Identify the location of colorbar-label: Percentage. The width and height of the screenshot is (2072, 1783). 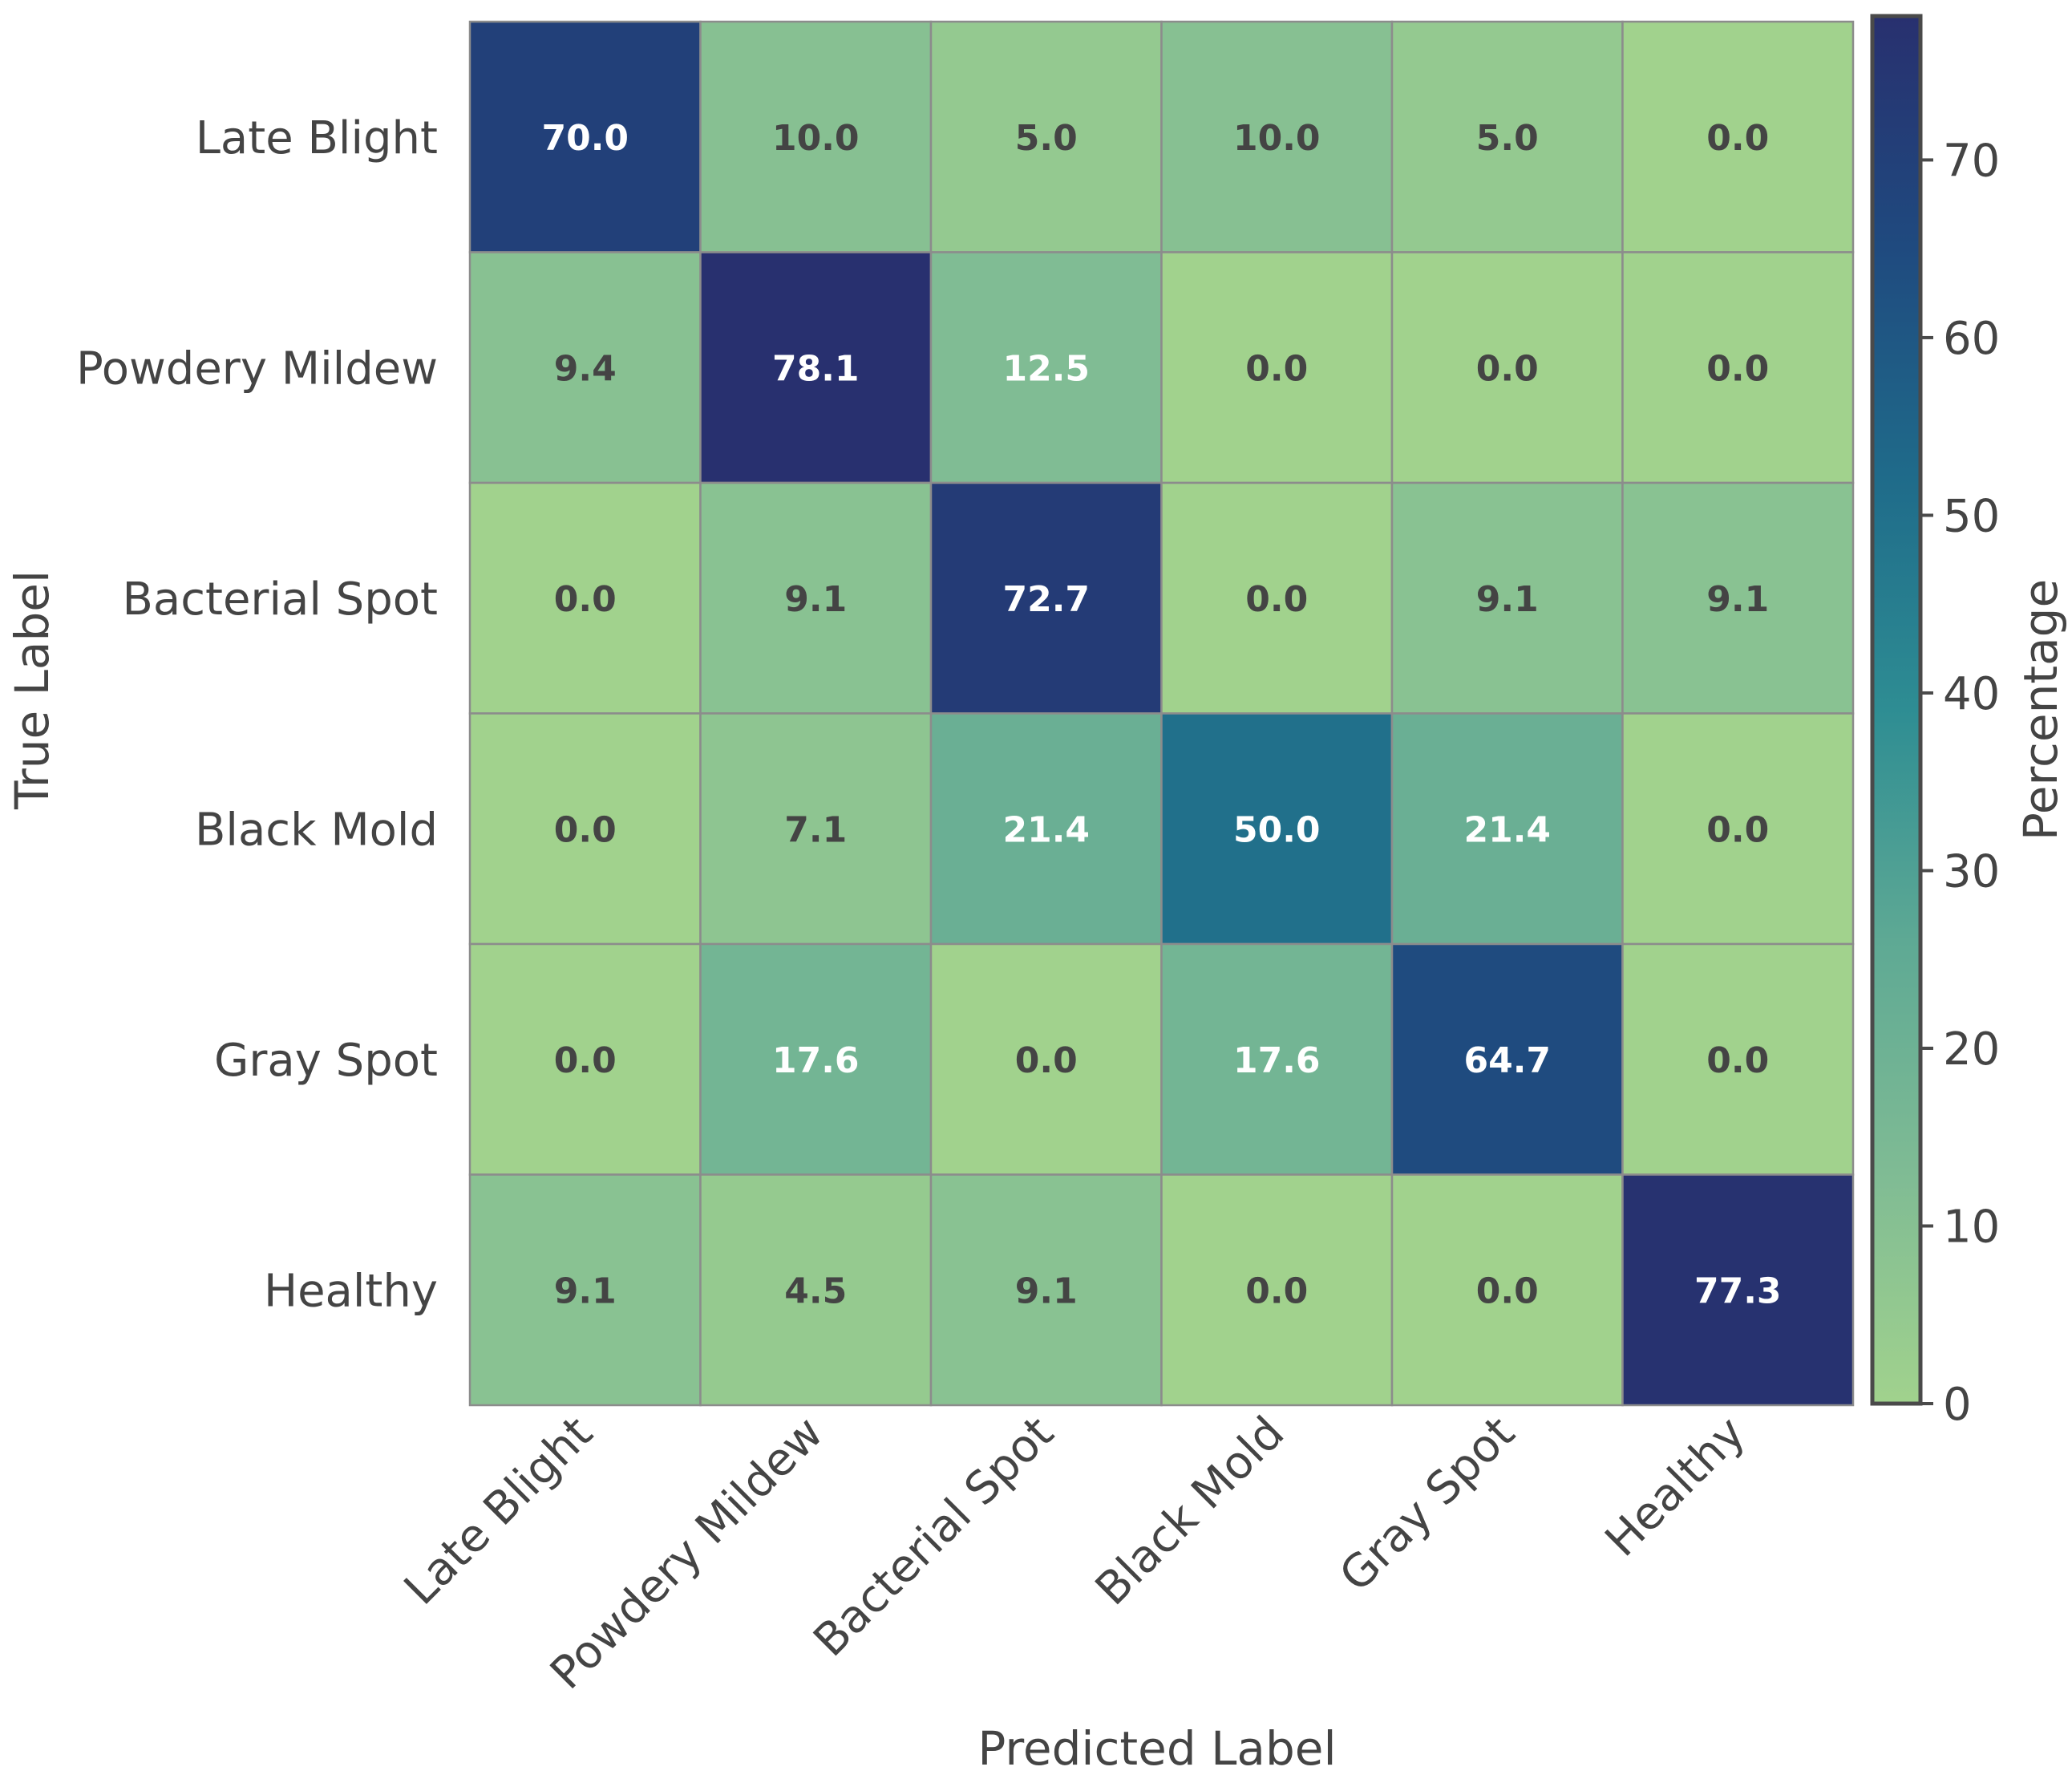
(2041, 710).